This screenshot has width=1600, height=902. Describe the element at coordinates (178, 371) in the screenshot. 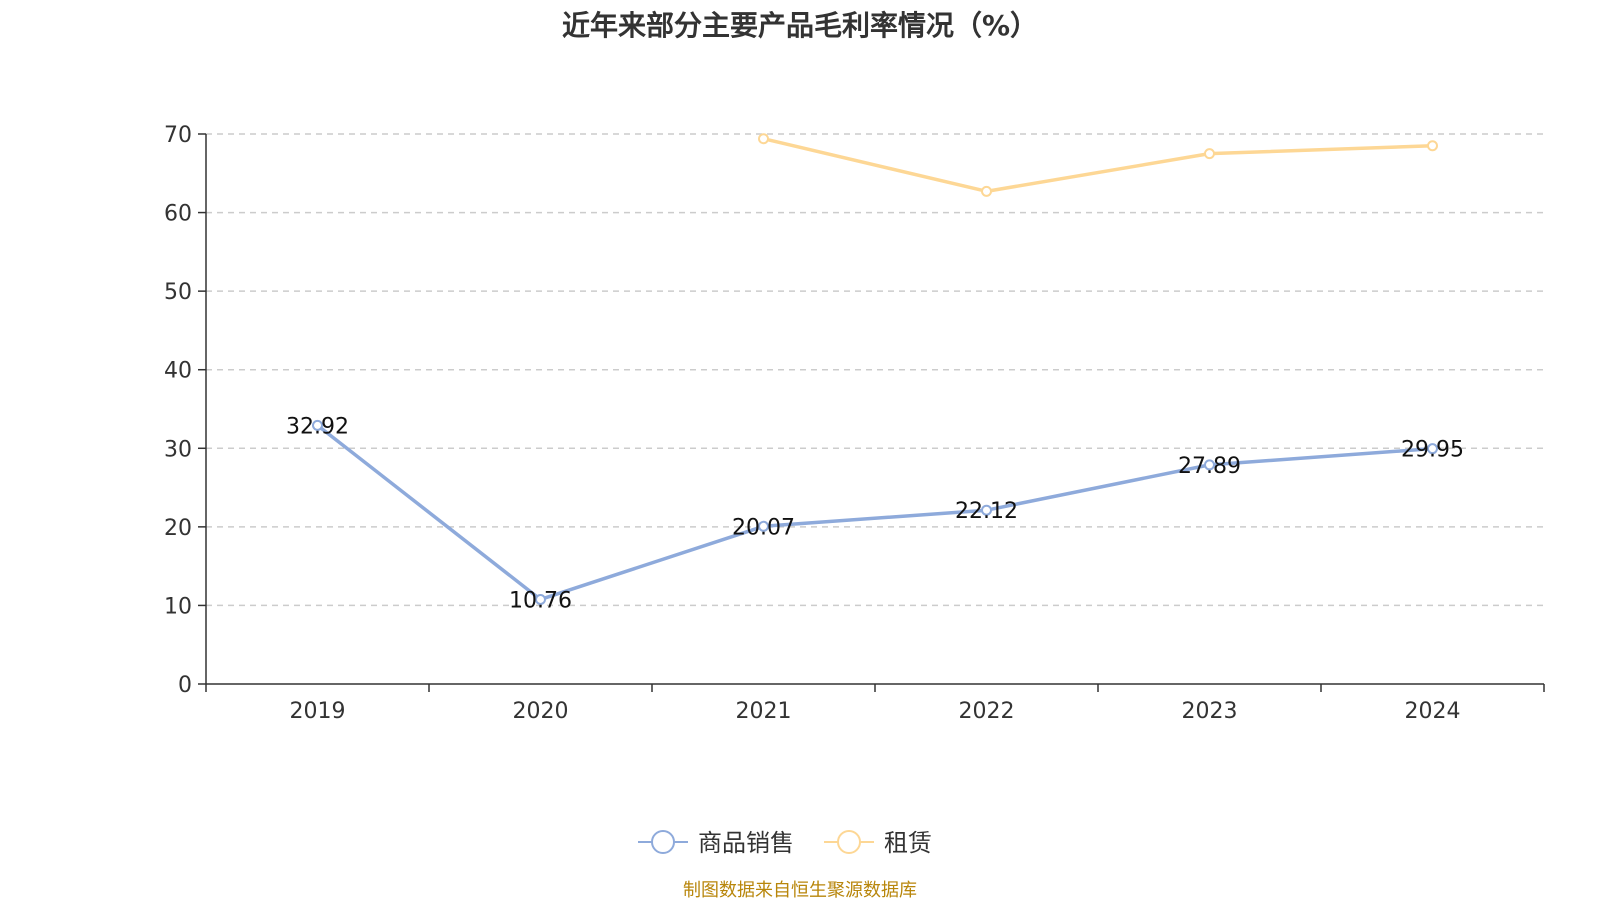

I see `y-tick-label: 40` at that location.